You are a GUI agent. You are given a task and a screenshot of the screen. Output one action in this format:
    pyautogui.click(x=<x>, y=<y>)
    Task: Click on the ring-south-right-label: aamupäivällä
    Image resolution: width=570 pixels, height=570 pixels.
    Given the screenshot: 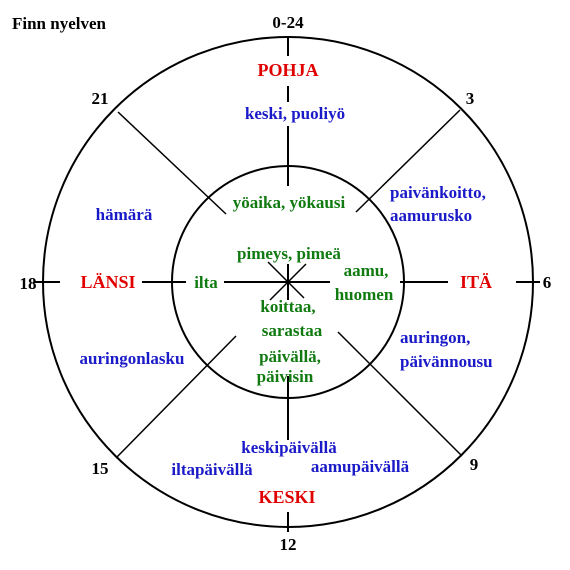 What is the action you would take?
    pyautogui.click(x=360, y=466)
    